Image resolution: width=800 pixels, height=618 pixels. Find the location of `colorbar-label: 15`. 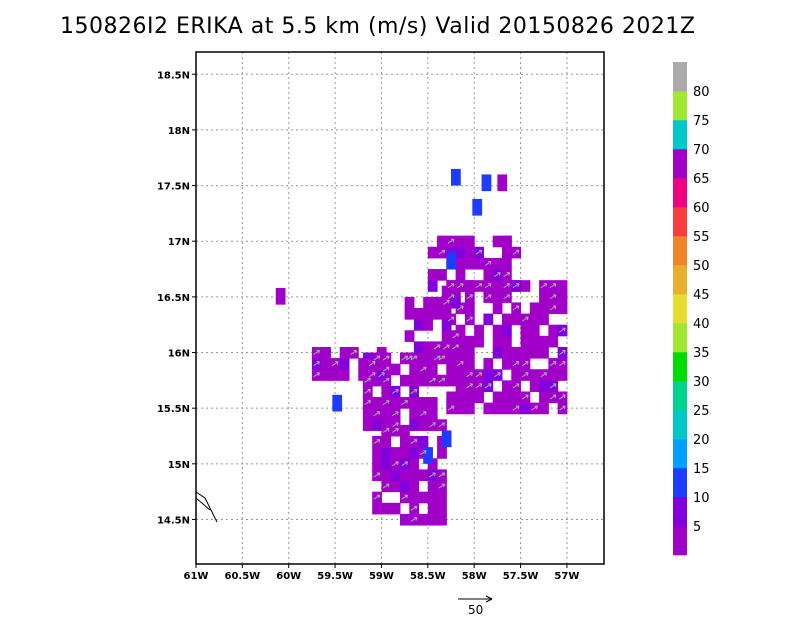

colorbar-label: 15 is located at coordinates (701, 469).